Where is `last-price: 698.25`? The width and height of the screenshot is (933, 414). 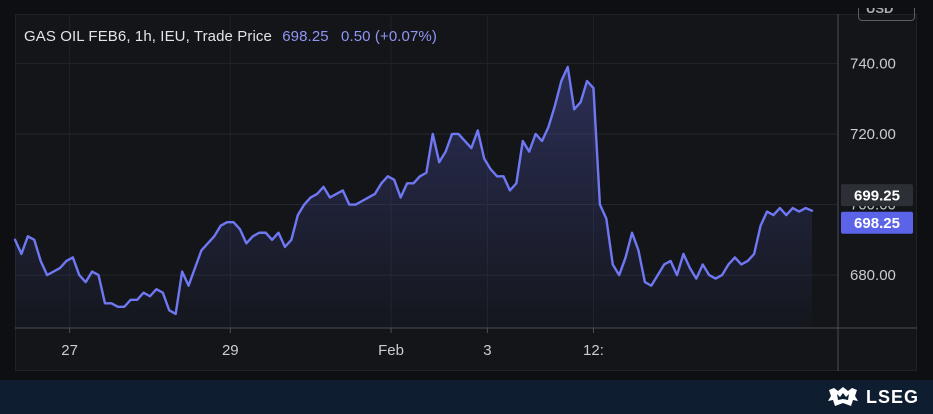
last-price: 698.25 is located at coordinates (305, 36).